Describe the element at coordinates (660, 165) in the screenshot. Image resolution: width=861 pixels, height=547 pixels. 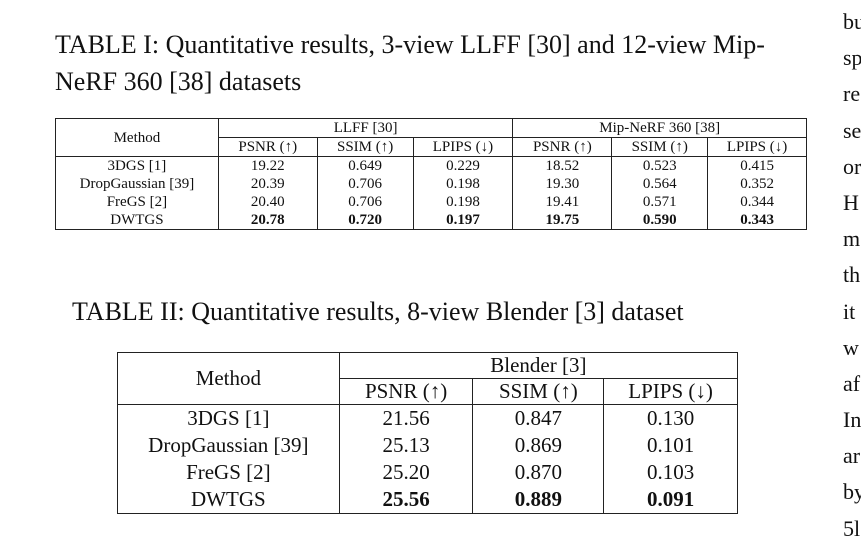
I see `value-cell: 0.523` at that location.